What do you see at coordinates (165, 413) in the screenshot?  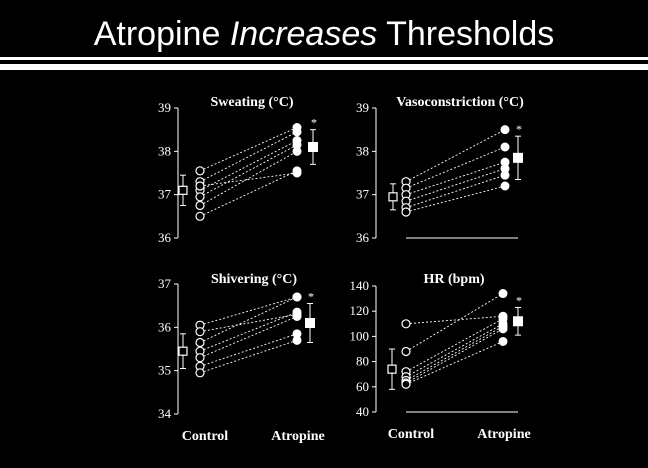 I see `y-tick-label: 34` at bounding box center [165, 413].